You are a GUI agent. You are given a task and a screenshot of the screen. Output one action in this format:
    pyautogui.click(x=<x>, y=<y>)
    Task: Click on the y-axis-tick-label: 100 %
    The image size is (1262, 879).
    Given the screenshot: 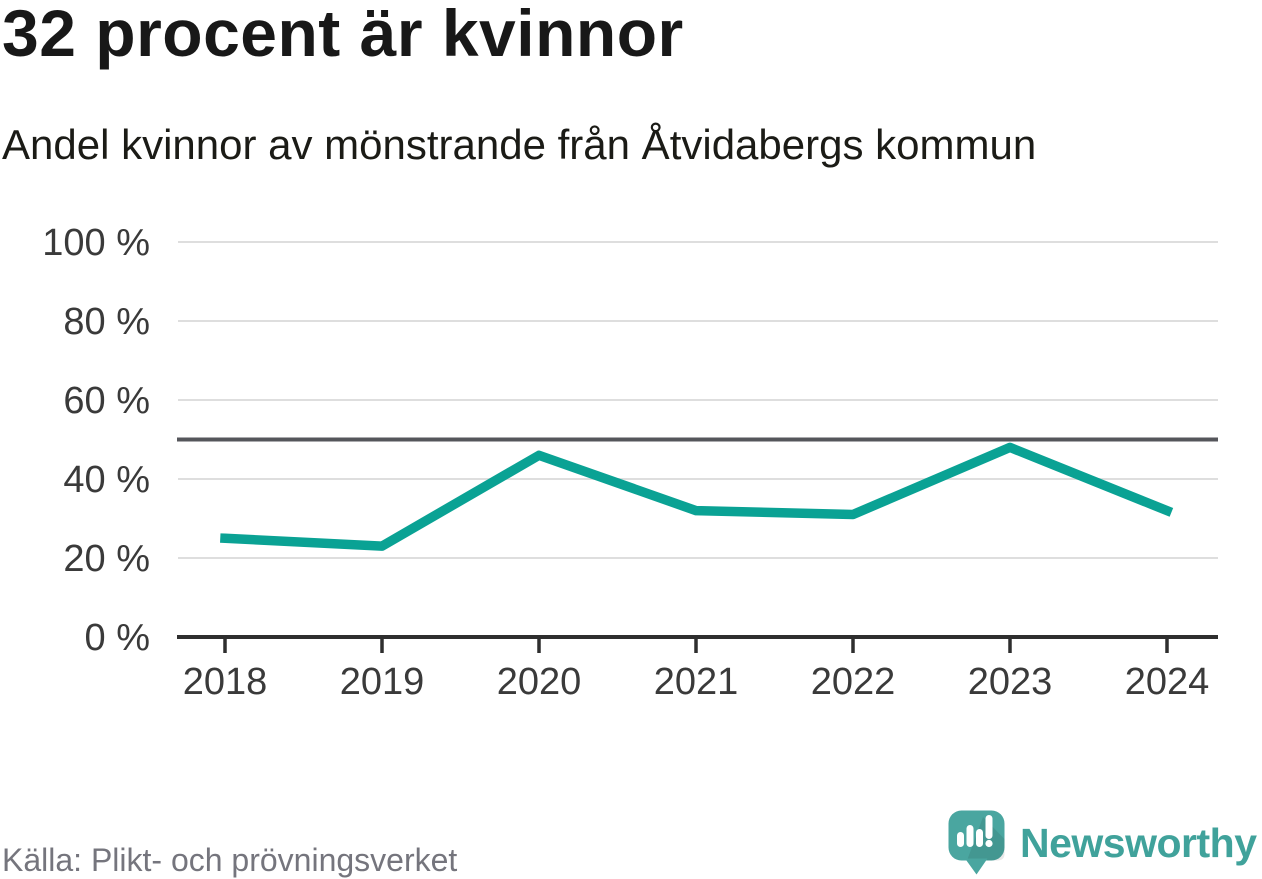 What is the action you would take?
    pyautogui.click(x=96, y=243)
    